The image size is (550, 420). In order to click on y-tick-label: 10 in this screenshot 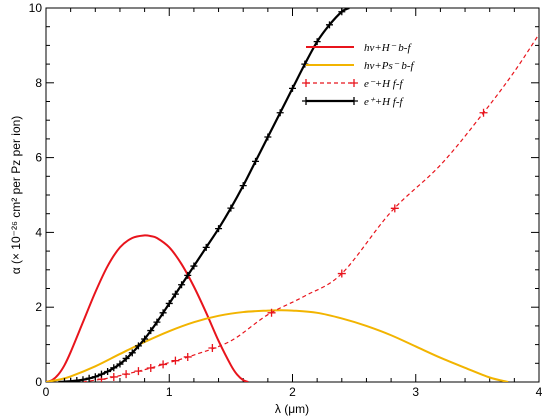, I will do `click(36, 8)`.